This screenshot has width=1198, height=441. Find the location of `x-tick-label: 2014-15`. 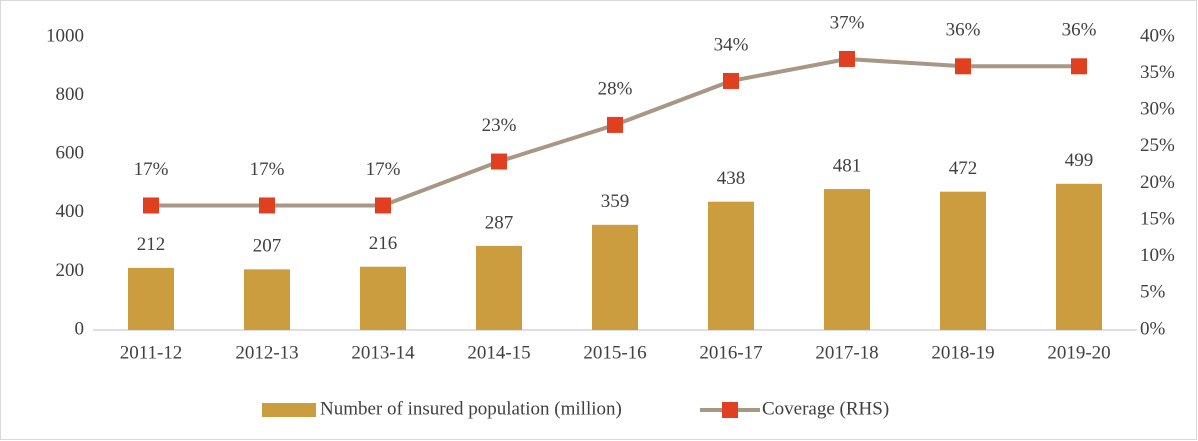

x-tick-label: 2014-15 is located at coordinates (498, 352).